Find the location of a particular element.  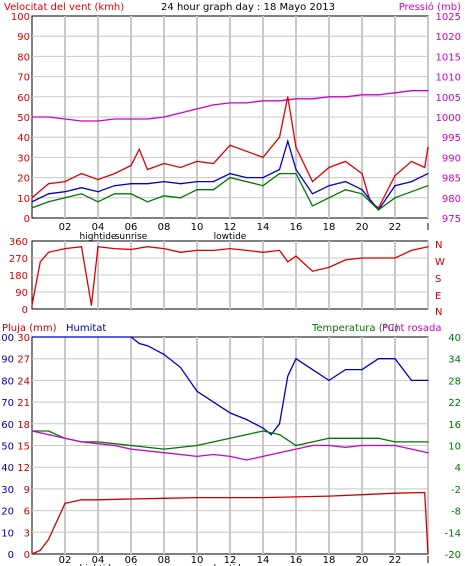

wind-annotation-1: sunrise is located at coordinates (131, 237).